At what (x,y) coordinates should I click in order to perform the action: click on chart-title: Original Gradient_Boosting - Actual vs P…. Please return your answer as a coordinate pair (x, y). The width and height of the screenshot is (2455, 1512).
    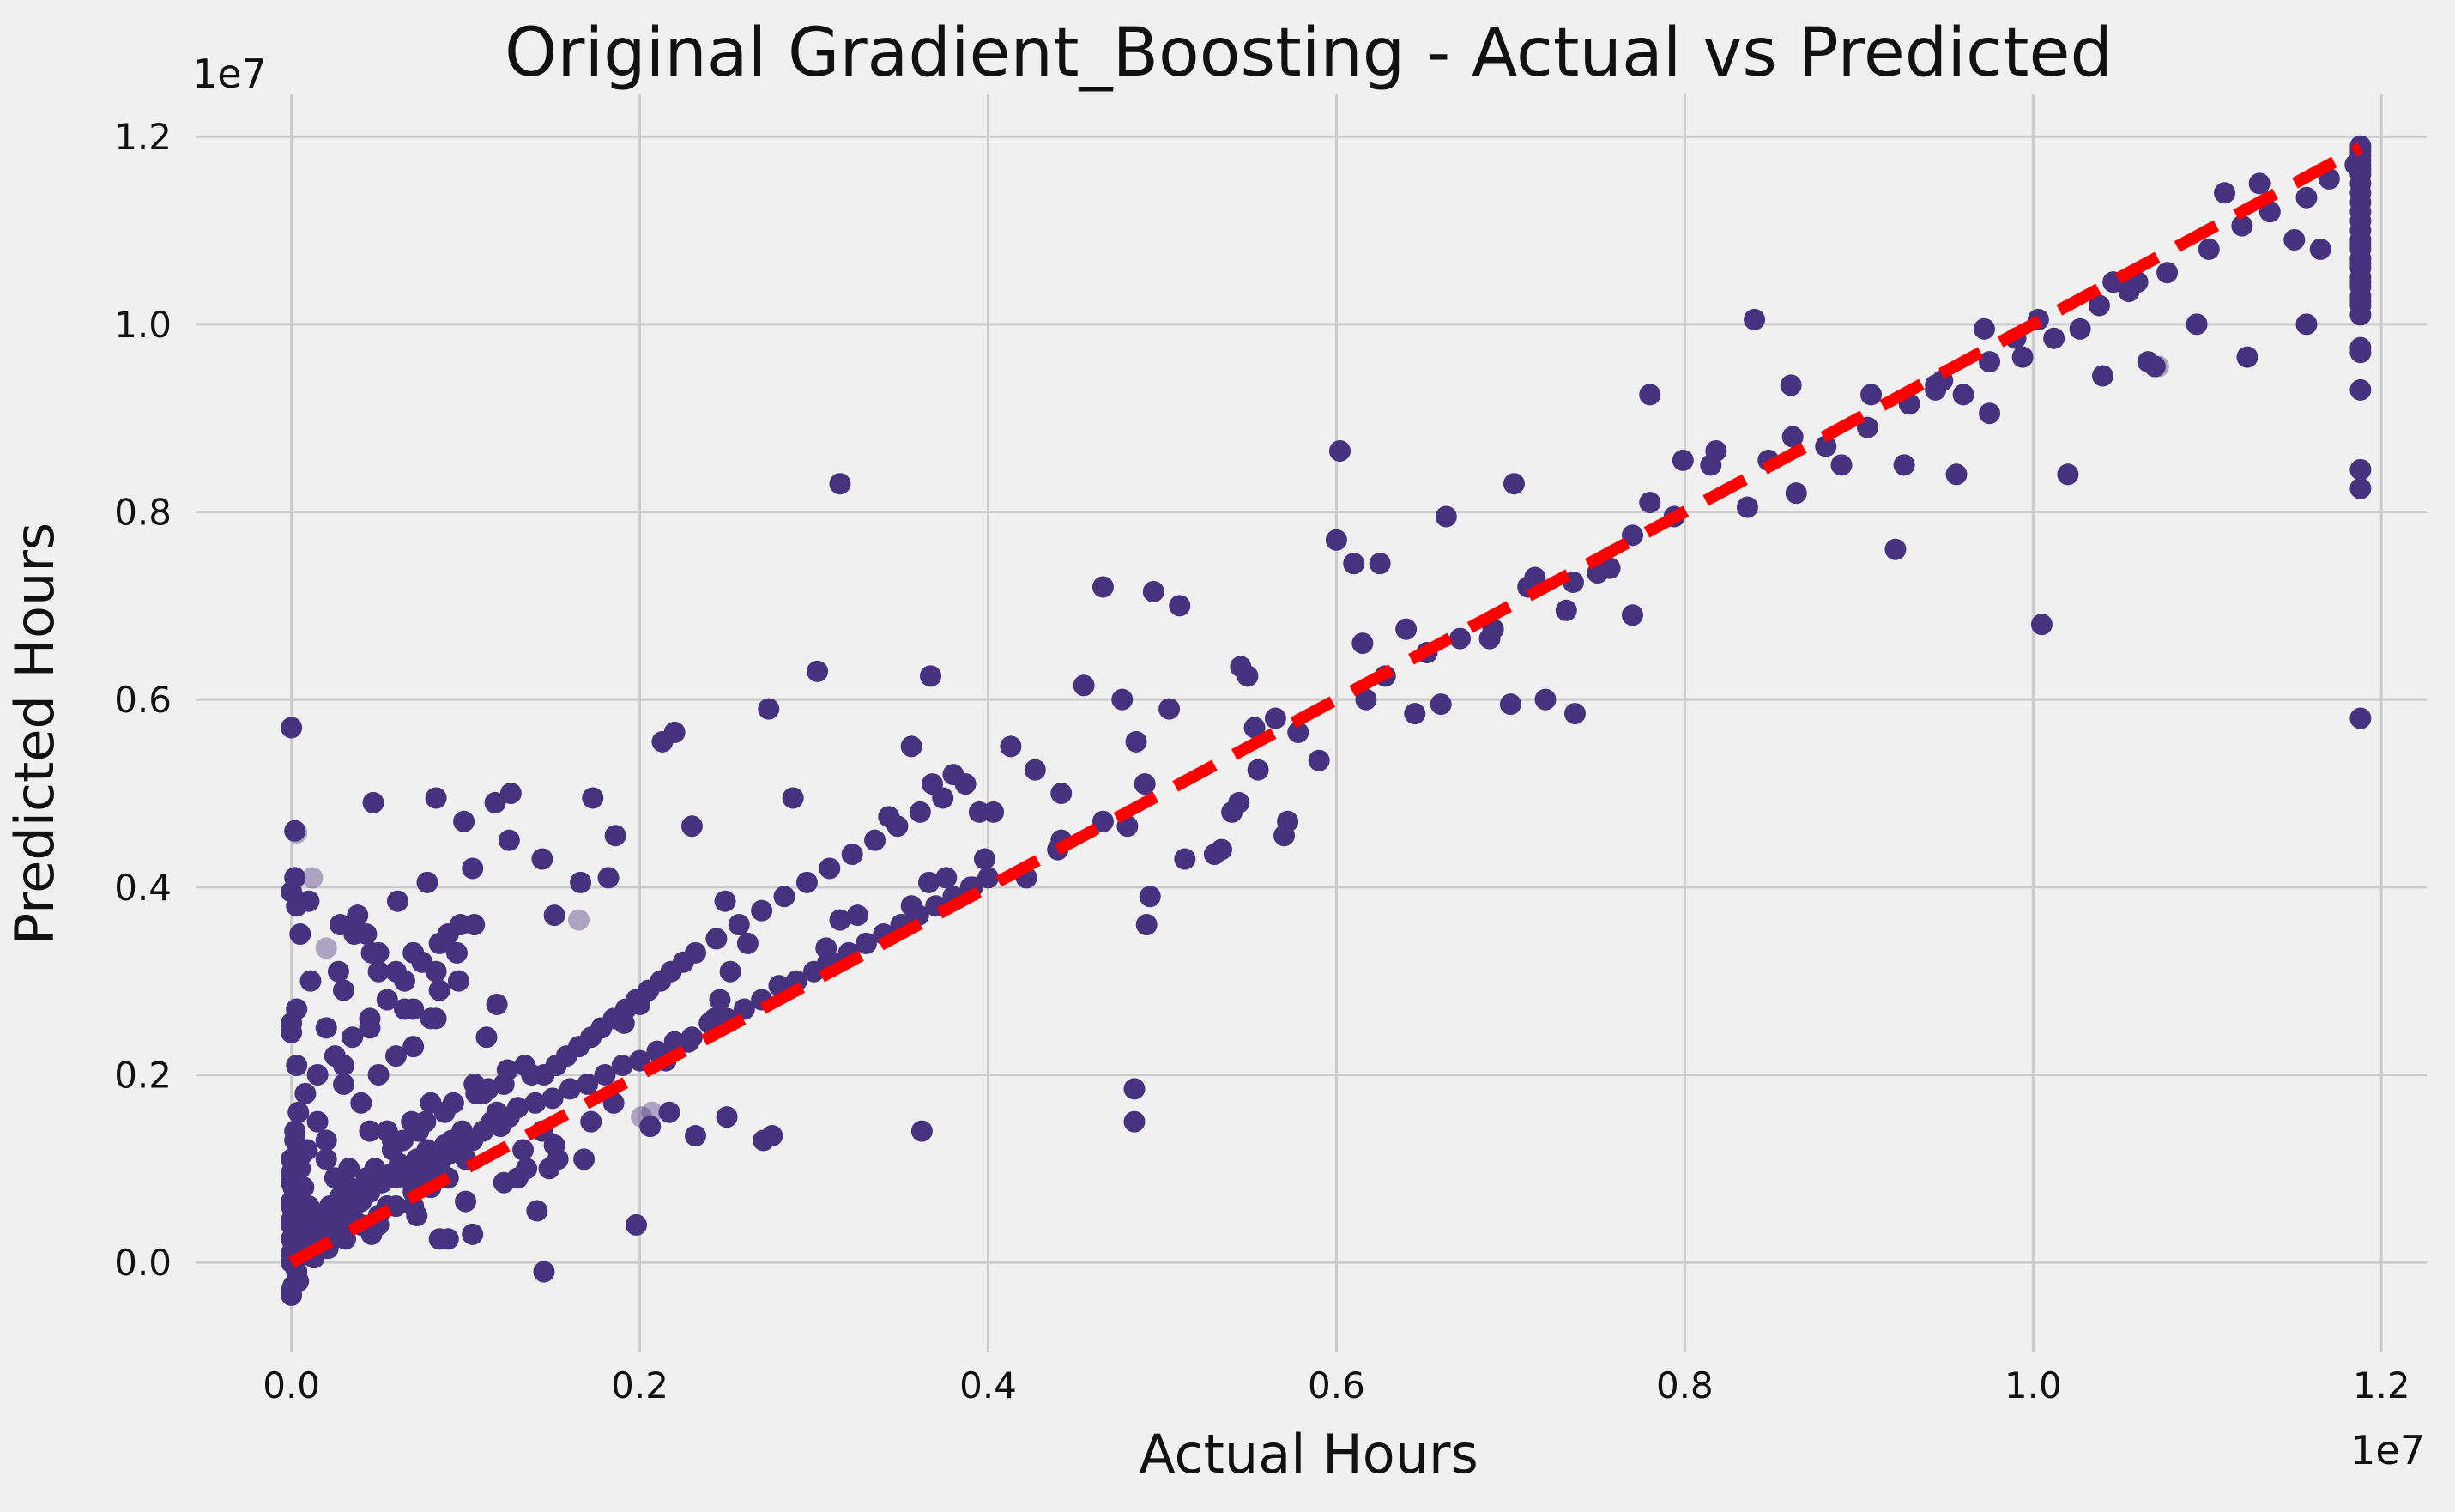
    Looking at the image, I should click on (1309, 53).